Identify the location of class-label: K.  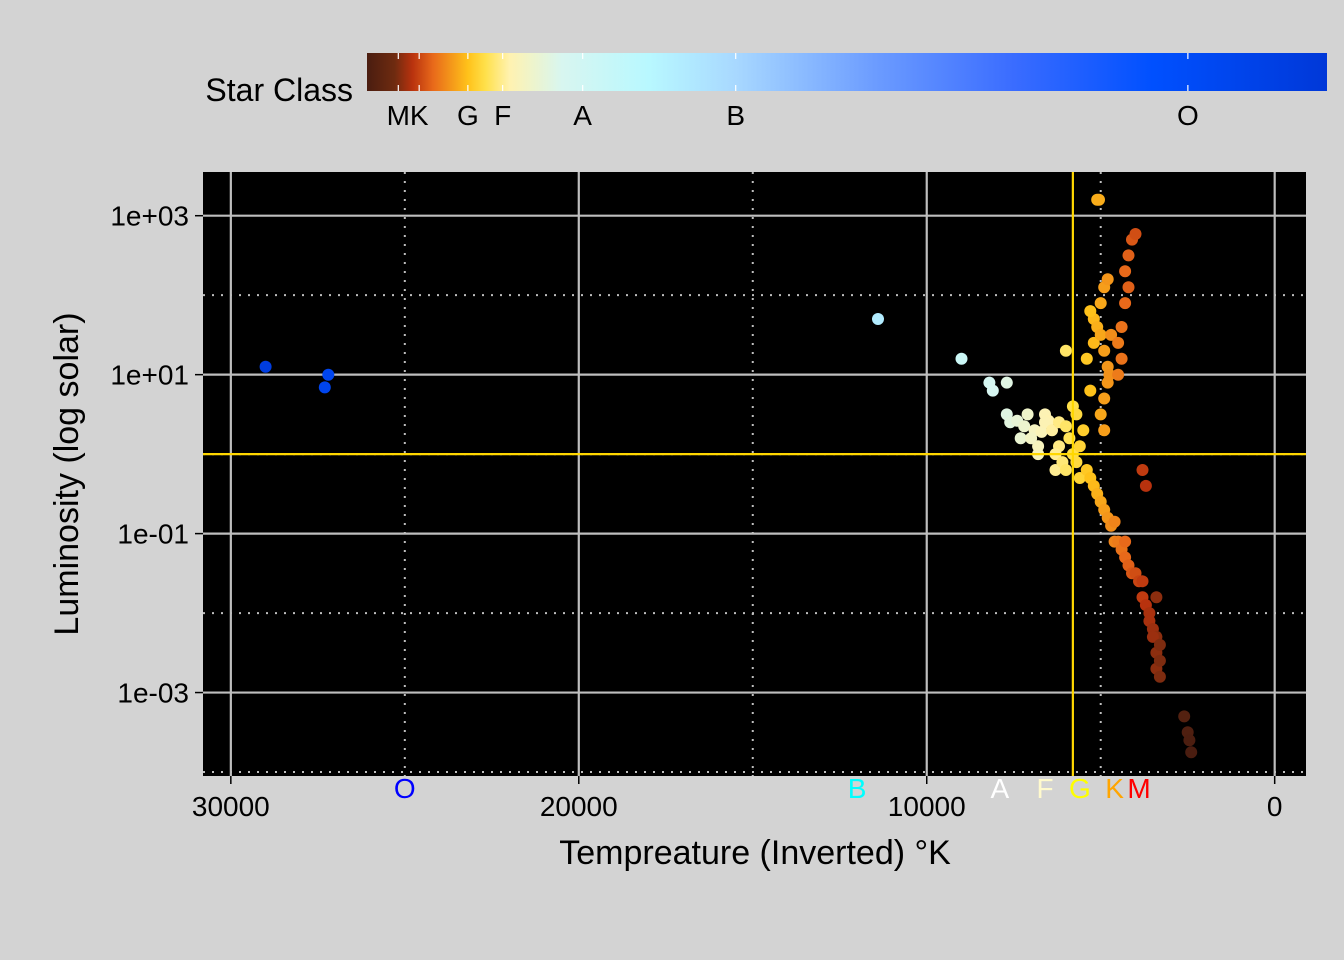
(1114, 788).